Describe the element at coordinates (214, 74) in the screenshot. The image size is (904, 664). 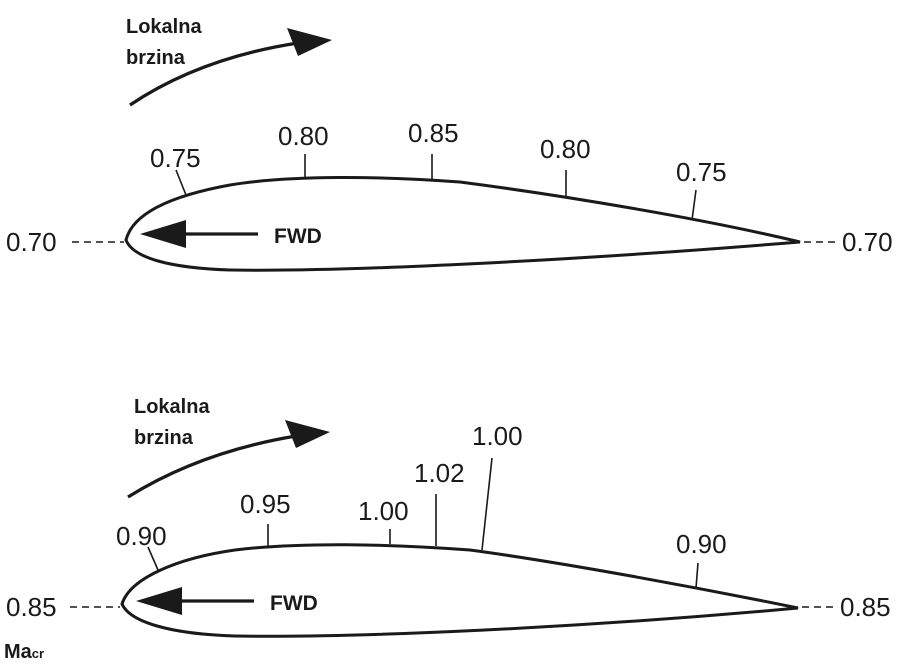
I see `top-flow-arrow-icon` at that location.